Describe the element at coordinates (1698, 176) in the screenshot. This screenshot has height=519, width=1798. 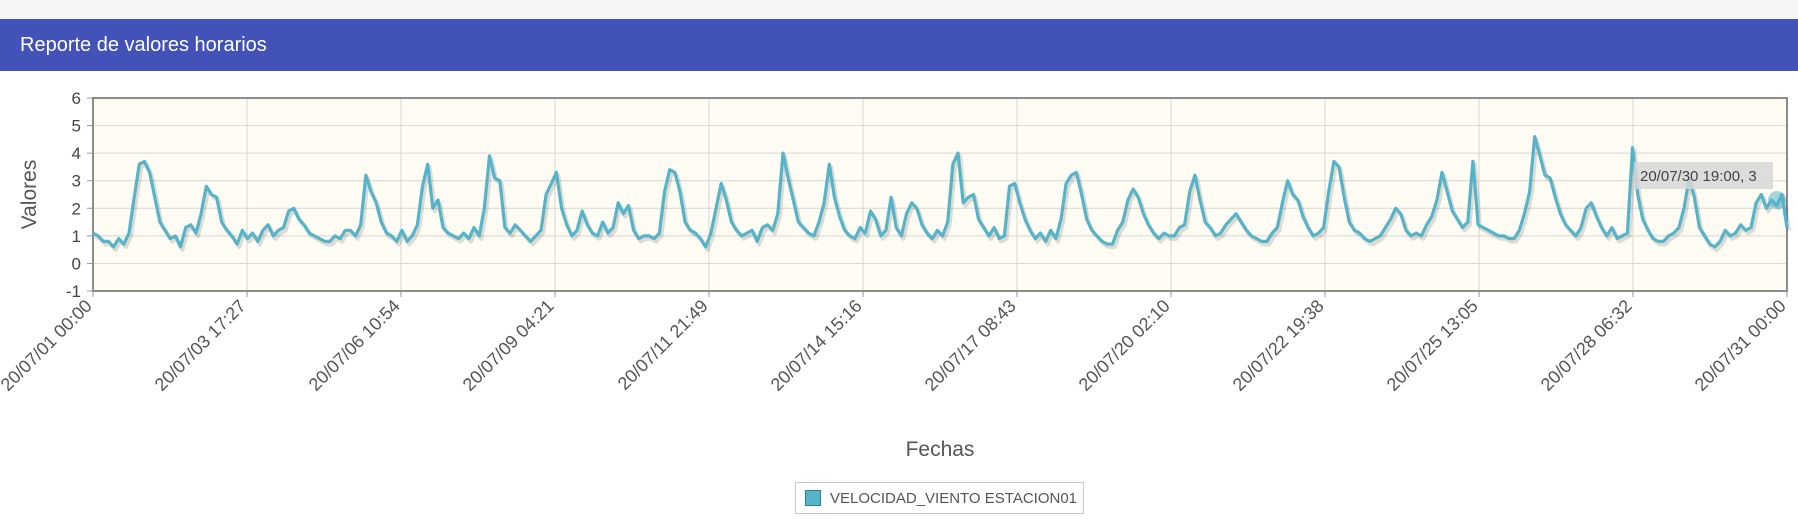
I see `tooltip-text: 20/07/30 19:00, 3` at that location.